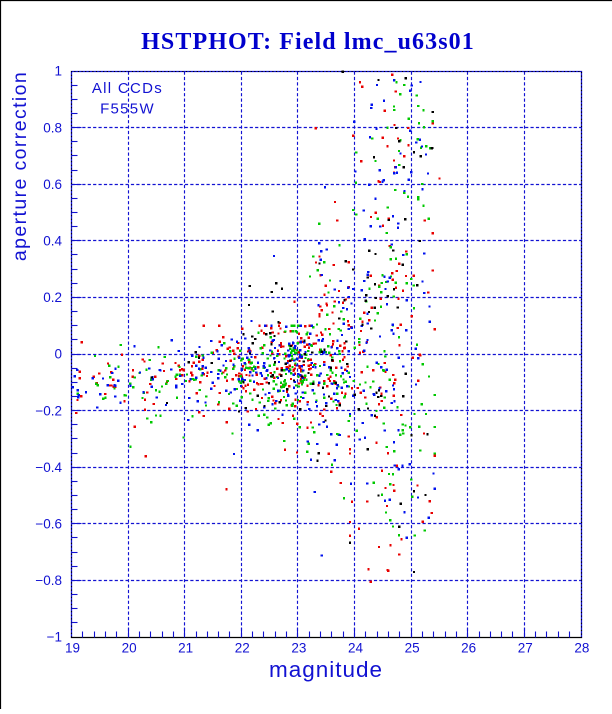  What do you see at coordinates (127, 88) in the screenshot?
I see `svg-text: All CCDs` at bounding box center [127, 88].